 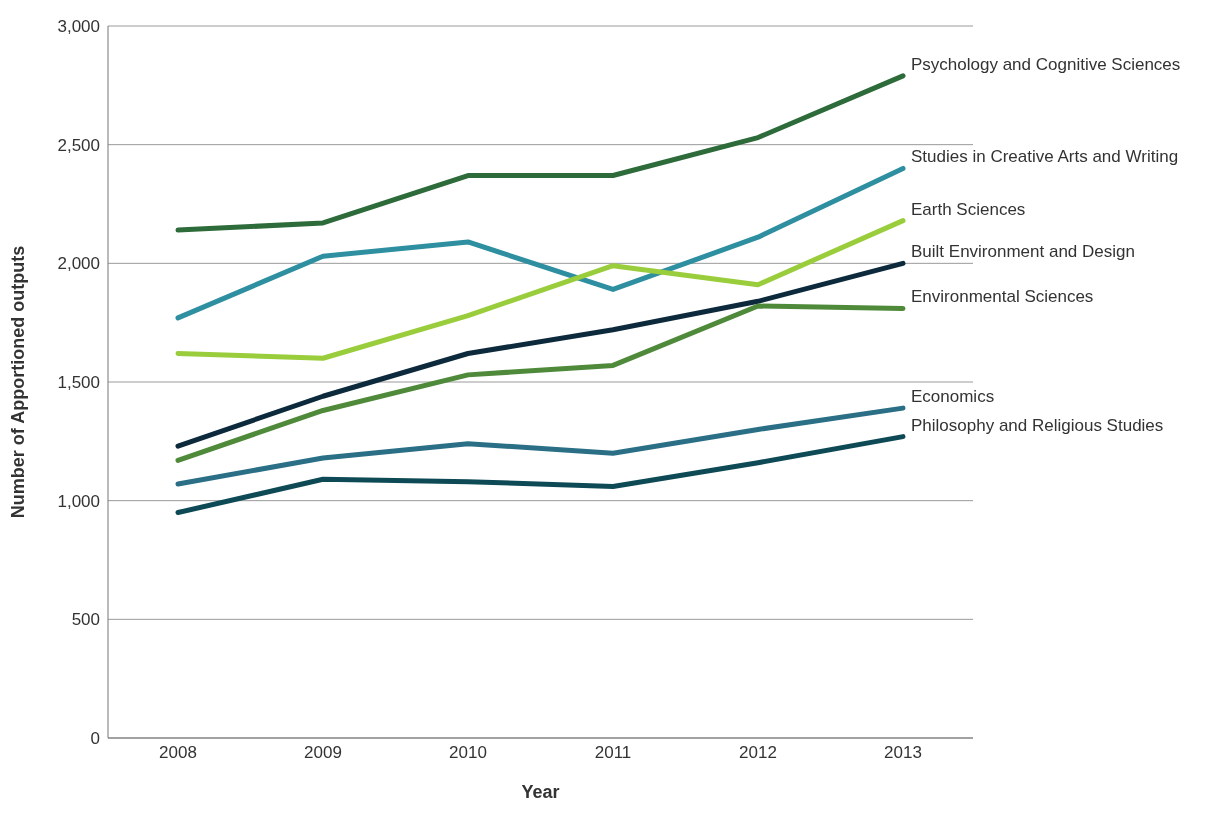 What do you see at coordinates (1023, 252) in the screenshot?
I see `series-label: Built Environment and Design` at bounding box center [1023, 252].